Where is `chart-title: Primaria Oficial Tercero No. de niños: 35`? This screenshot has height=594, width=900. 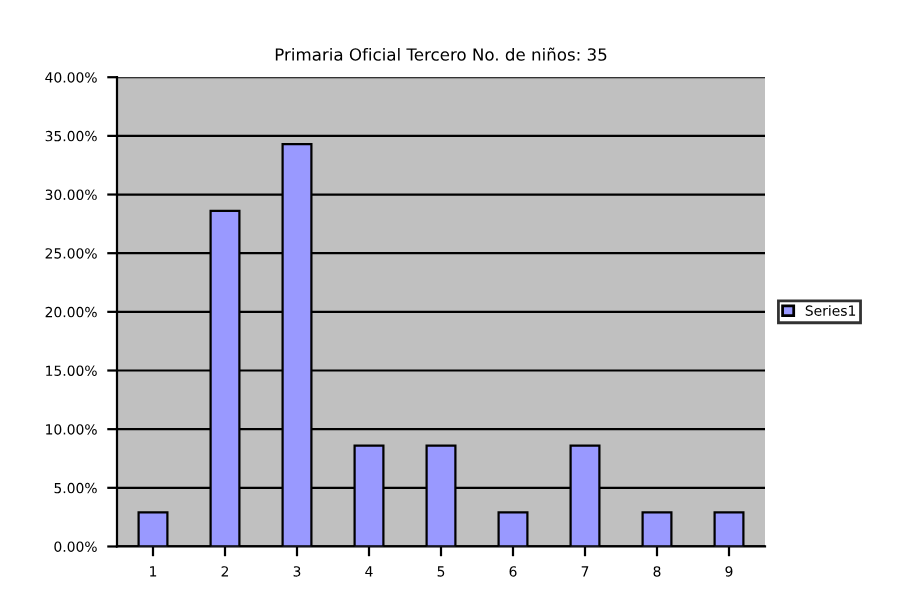
chart-title: Primaria Oficial Tercero No. de niños: 35 is located at coordinates (441, 54).